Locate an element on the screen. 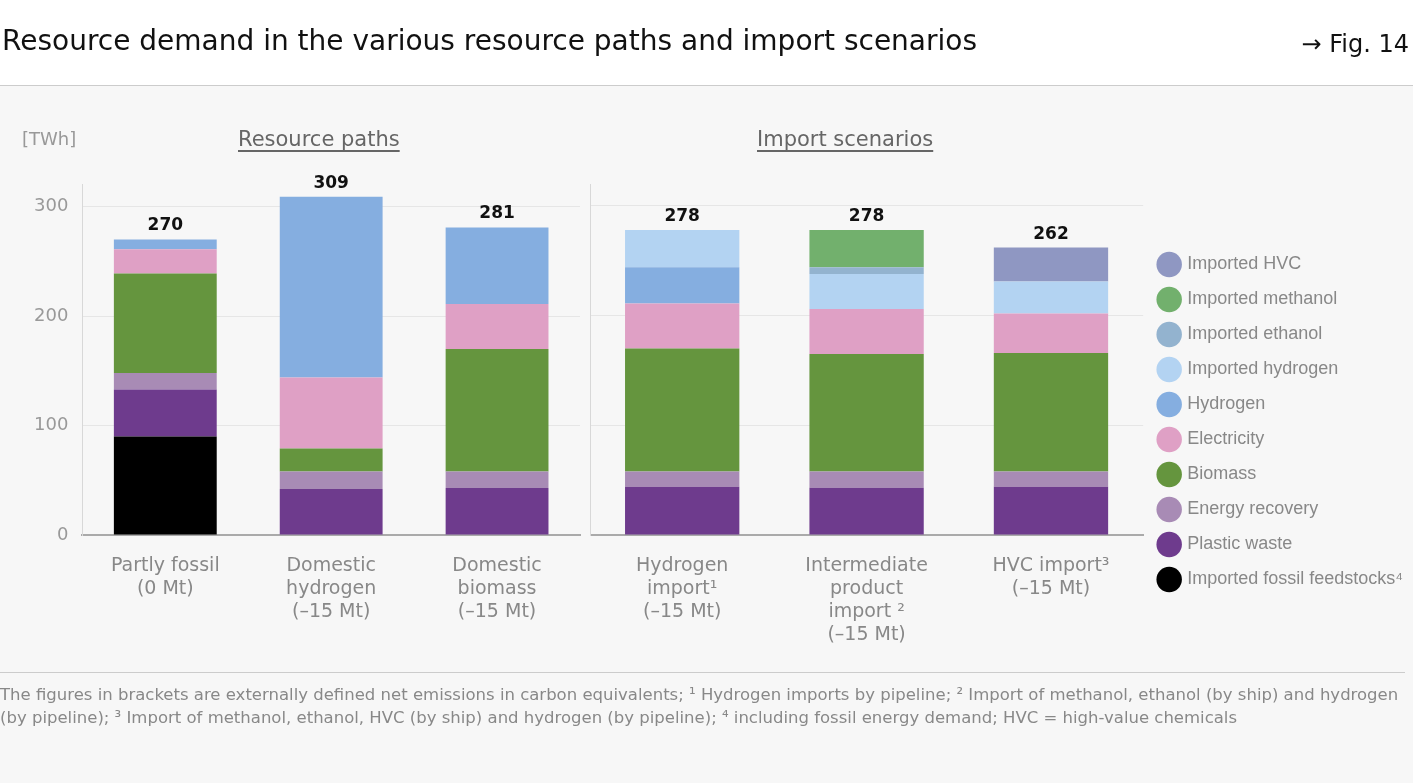 The image size is (1413, 783). text: → Fig. 14 is located at coordinates (1355, 44).